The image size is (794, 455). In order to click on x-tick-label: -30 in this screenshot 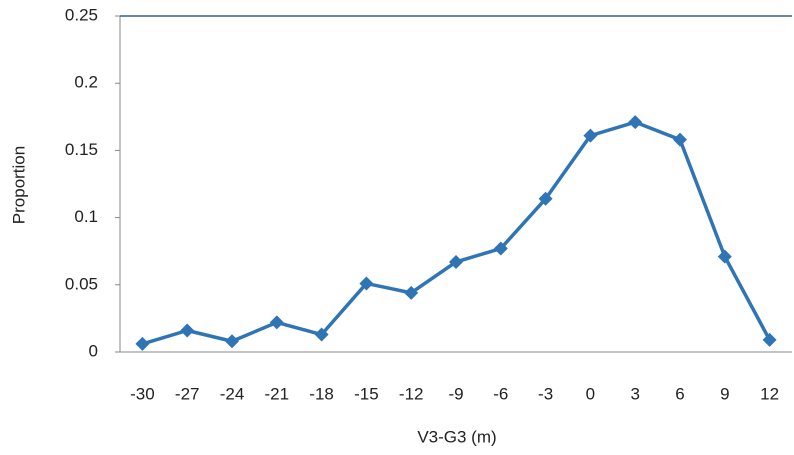, I will do `click(142, 393)`.